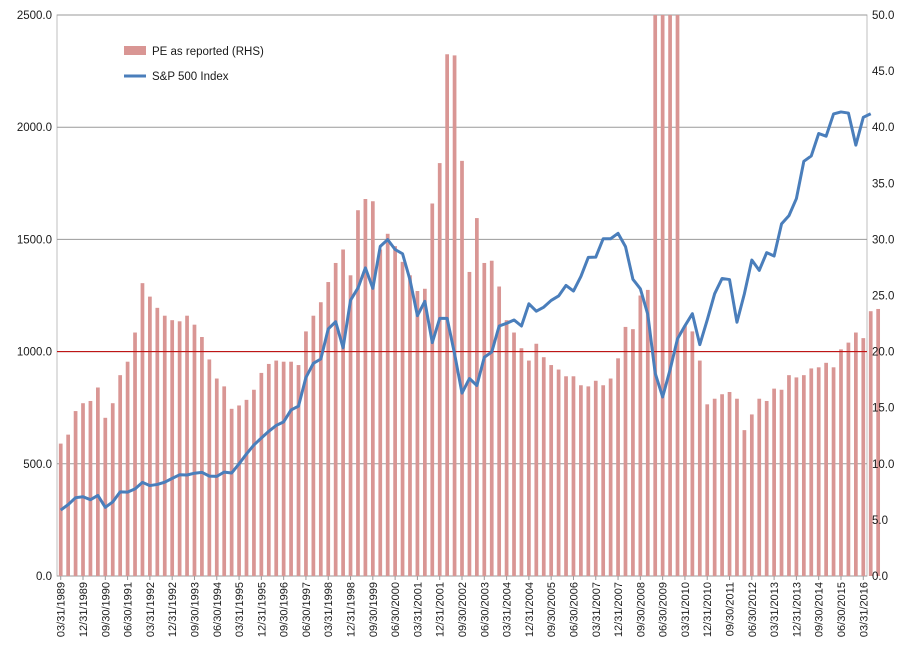 The width and height of the screenshot is (911, 667). What do you see at coordinates (62, 609) in the screenshot?
I see `x-axis-tick-label: 03/31/1989` at bounding box center [62, 609].